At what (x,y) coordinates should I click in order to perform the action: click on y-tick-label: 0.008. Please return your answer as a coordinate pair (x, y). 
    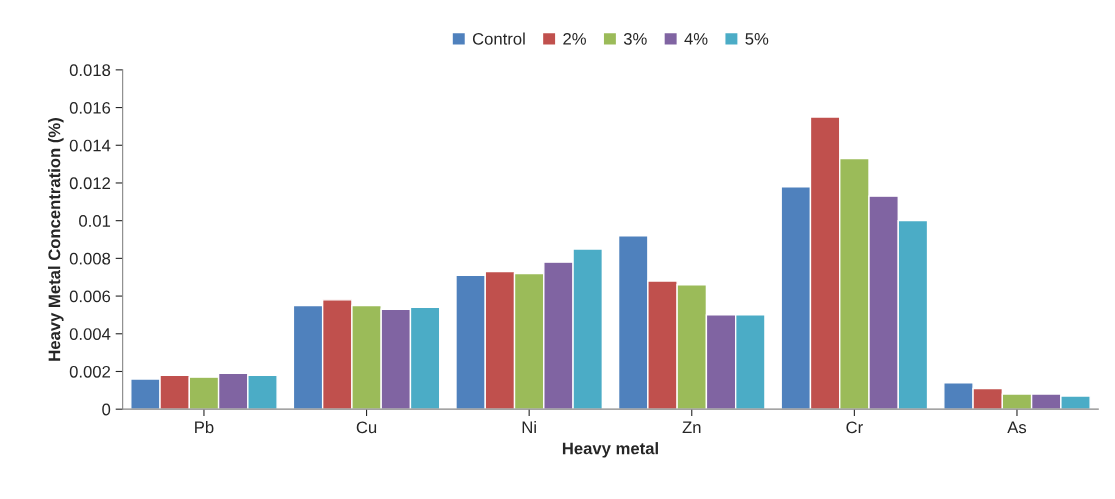
    Looking at the image, I should click on (90, 258).